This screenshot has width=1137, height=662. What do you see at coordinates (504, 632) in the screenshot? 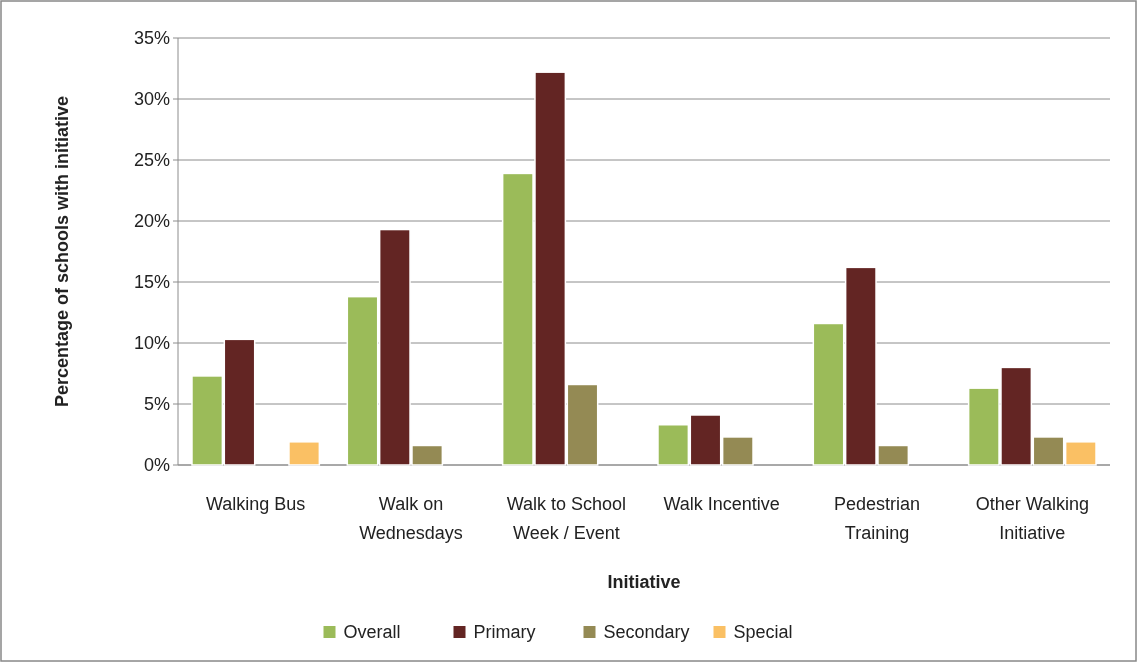
I see `legend-label: Primary` at bounding box center [504, 632].